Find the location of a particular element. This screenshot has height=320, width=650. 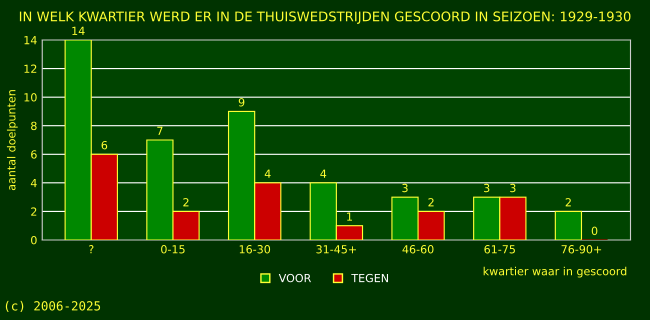

text: (c) 2006-2025 is located at coordinates (53, 306).